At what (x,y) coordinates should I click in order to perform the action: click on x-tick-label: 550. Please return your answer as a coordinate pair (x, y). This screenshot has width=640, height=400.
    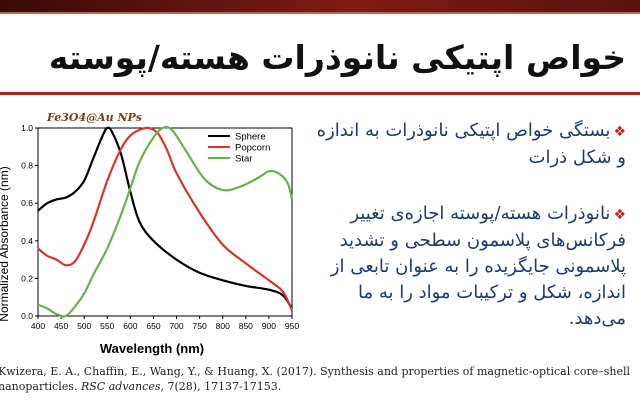
    Looking at the image, I should click on (107, 326).